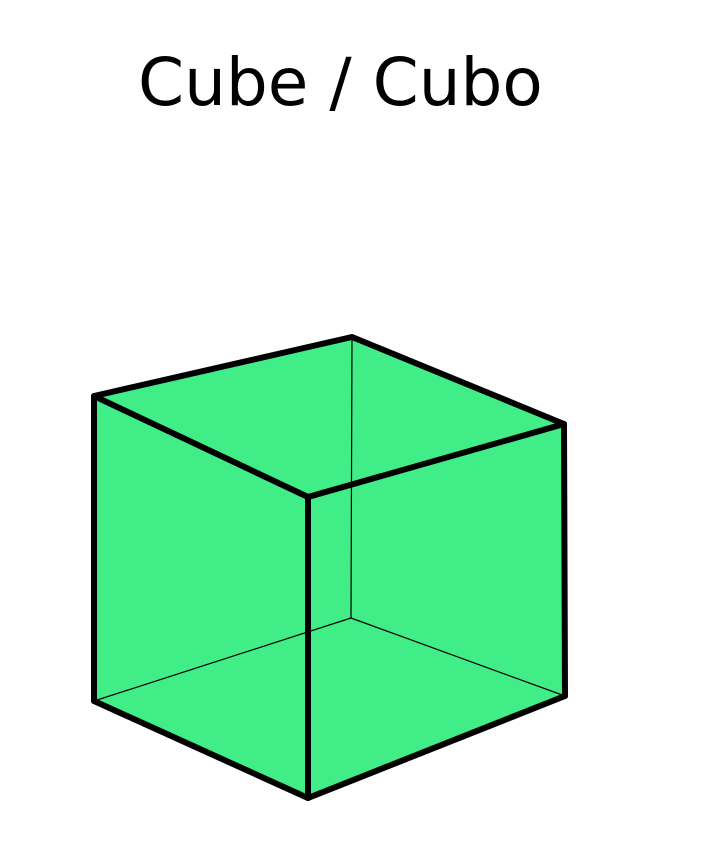 Image resolution: width=706 pixels, height=866 pixels. I want to click on edge-bottom-left, so click(201, 749).